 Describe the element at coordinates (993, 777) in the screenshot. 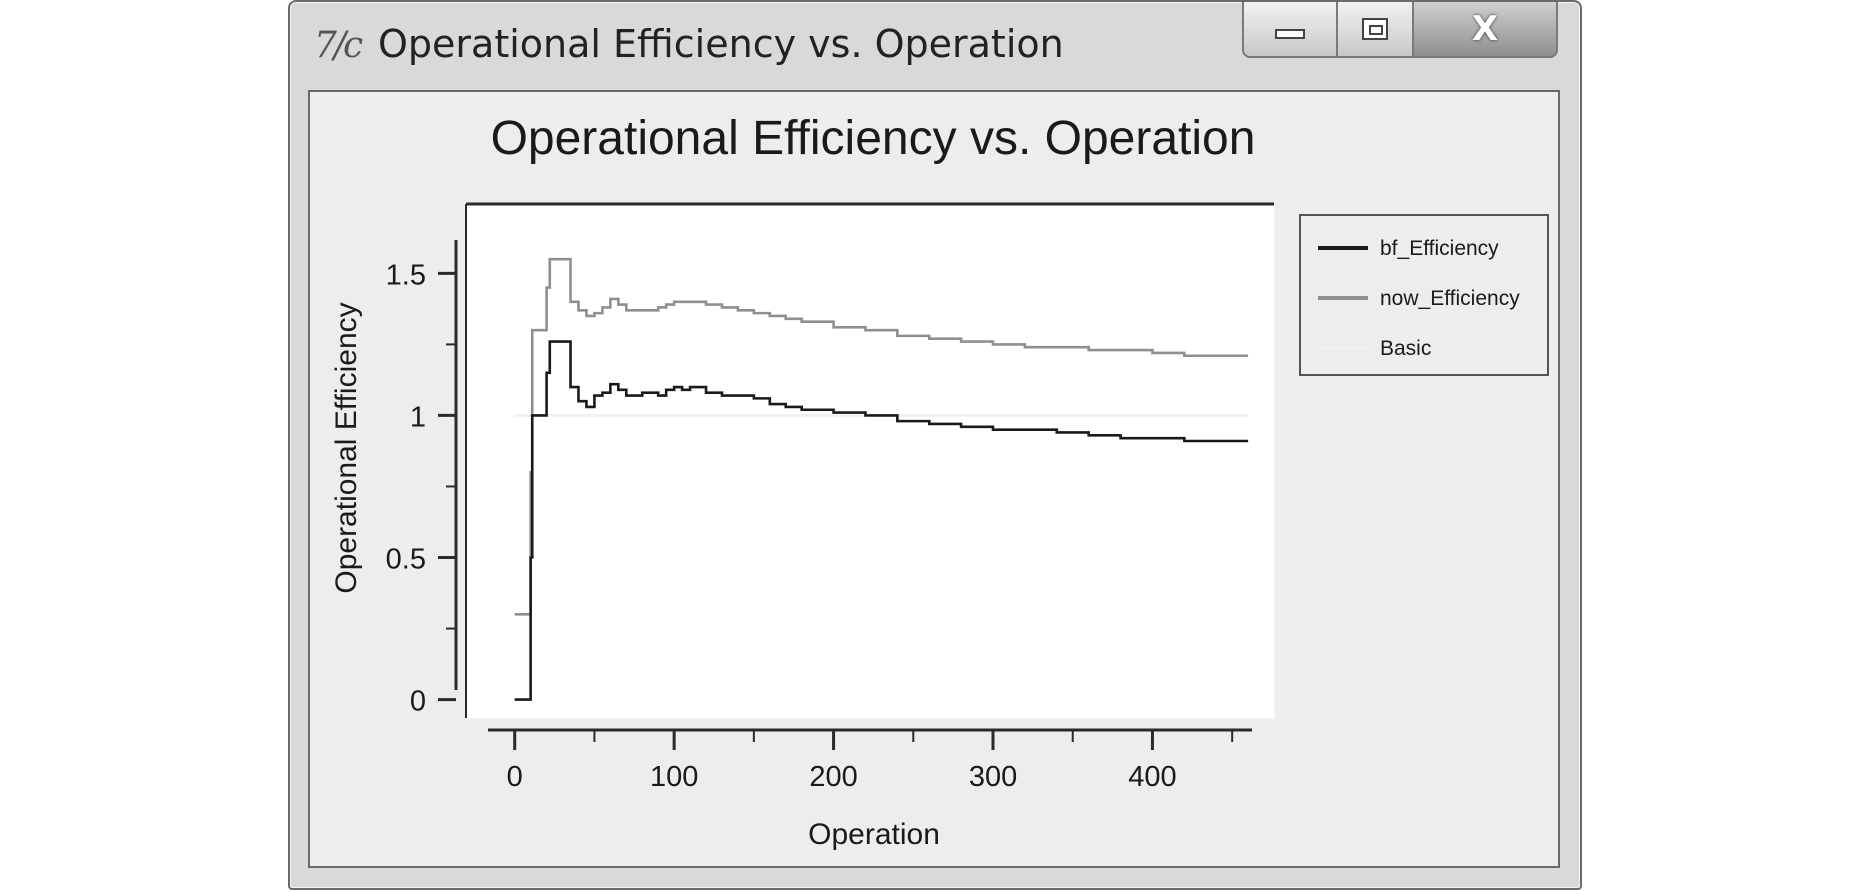

I see `x-tick-label: 300` at that location.